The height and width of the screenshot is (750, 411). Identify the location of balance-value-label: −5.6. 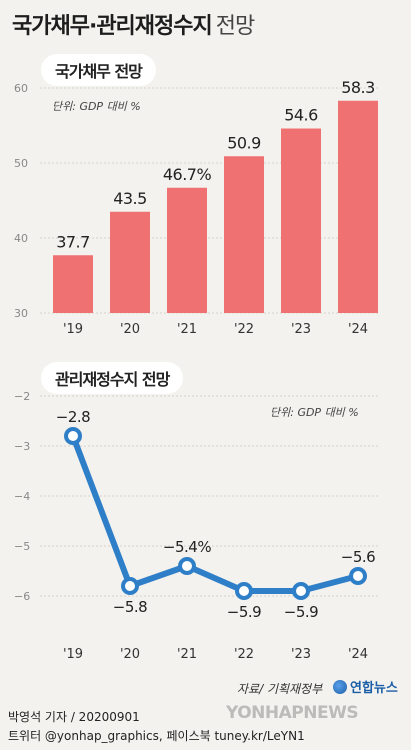
(358, 557).